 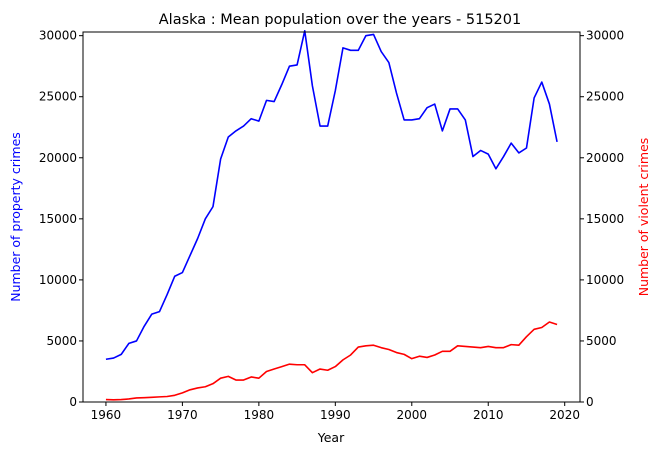 What do you see at coordinates (58, 219) in the screenshot?
I see `left-y-tick-label: 15000` at bounding box center [58, 219].